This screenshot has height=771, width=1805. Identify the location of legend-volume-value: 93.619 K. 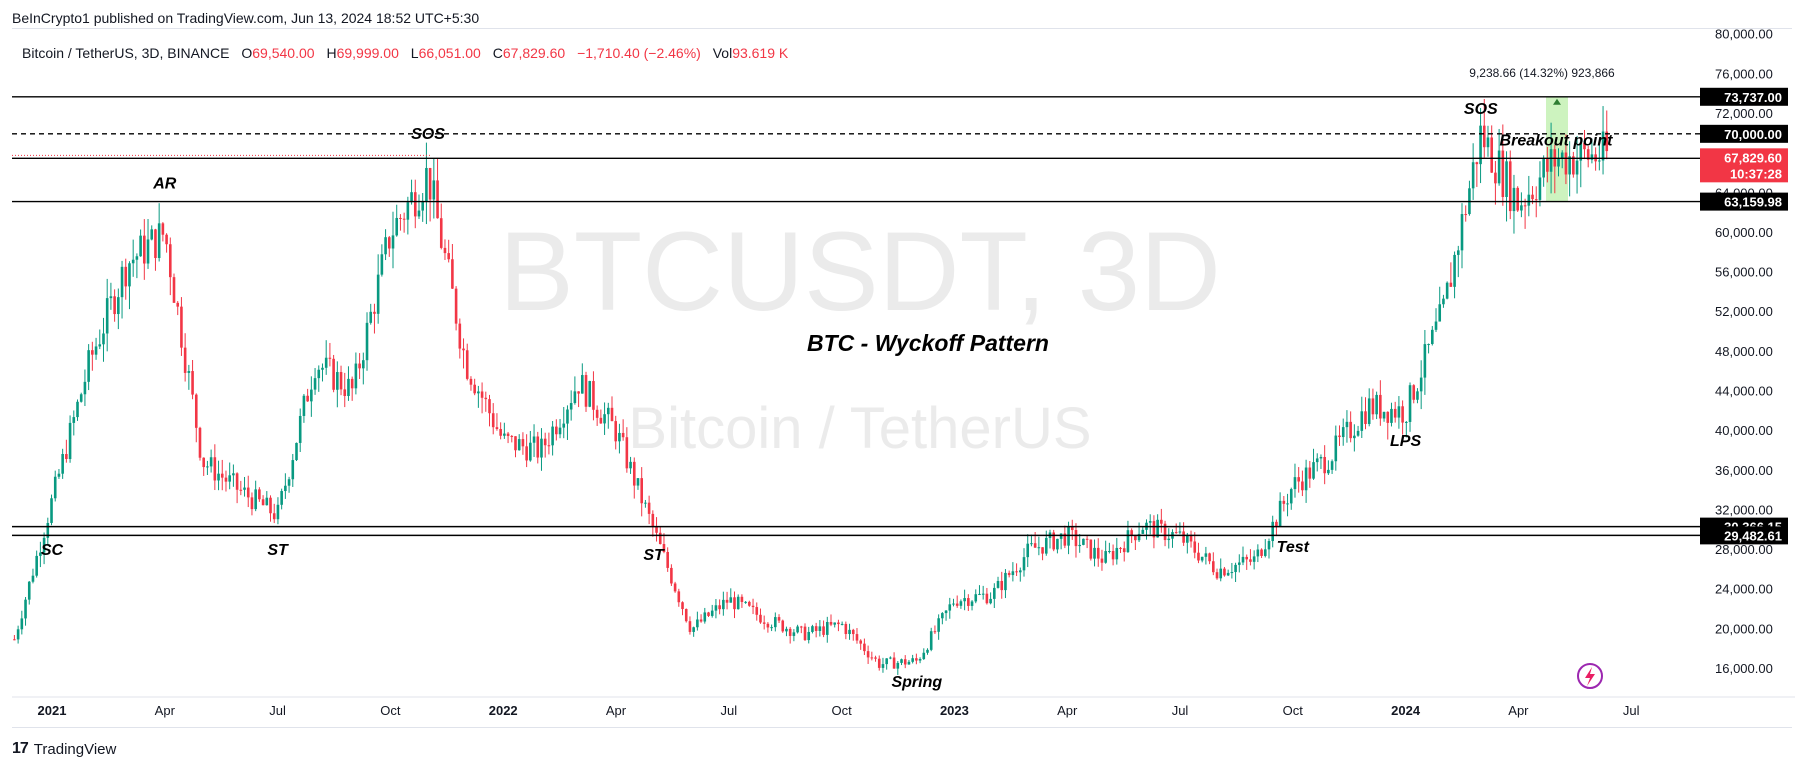
(760, 53).